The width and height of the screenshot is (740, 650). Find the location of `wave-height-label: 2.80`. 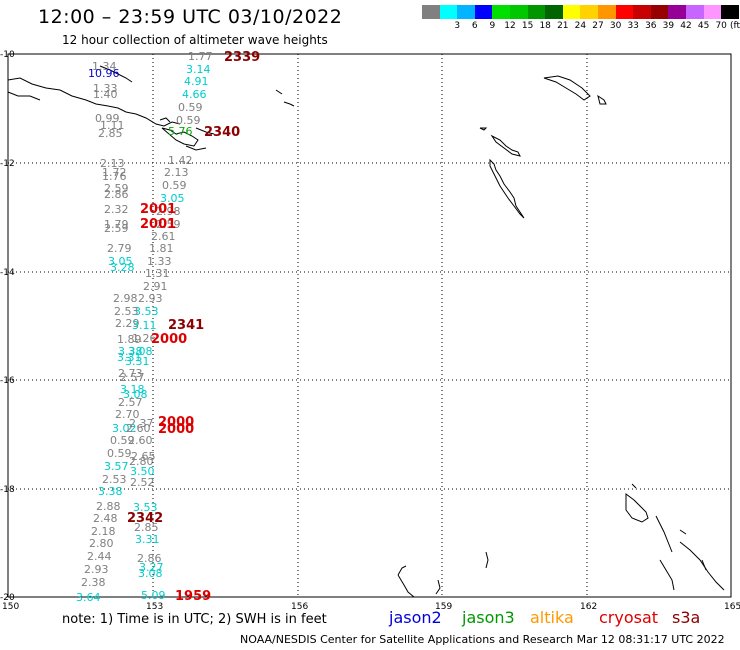

wave-height-label: 2.80 is located at coordinates (141, 461).